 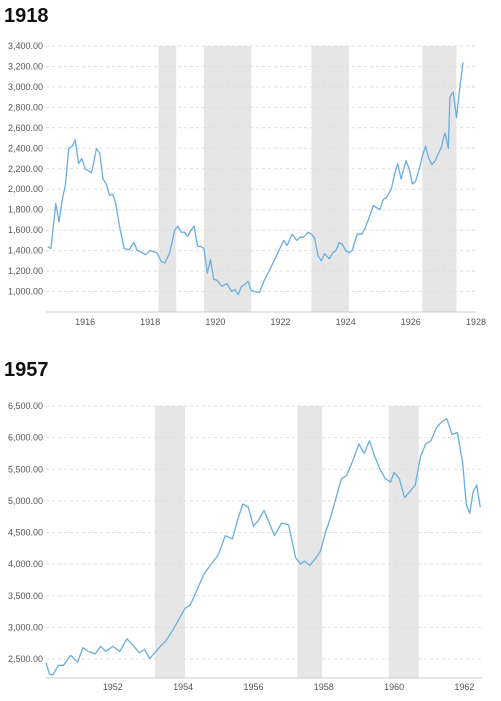 I want to click on x-tick-label: 1954, so click(x=183, y=687).